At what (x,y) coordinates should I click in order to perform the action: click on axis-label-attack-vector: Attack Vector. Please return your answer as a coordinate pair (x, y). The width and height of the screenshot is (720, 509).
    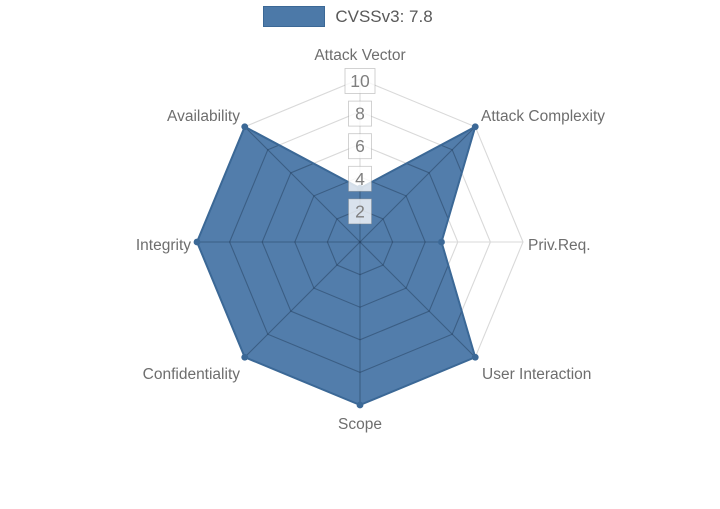
    Looking at the image, I should click on (359, 55).